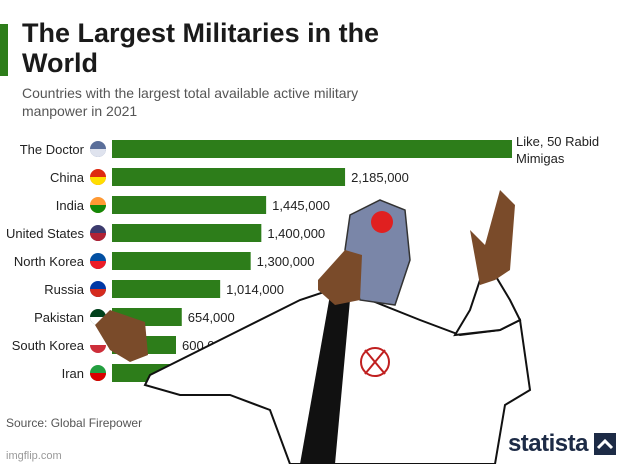 This screenshot has height=464, width=622. I want to click on north-korea-flag-icon, so click(98, 261).